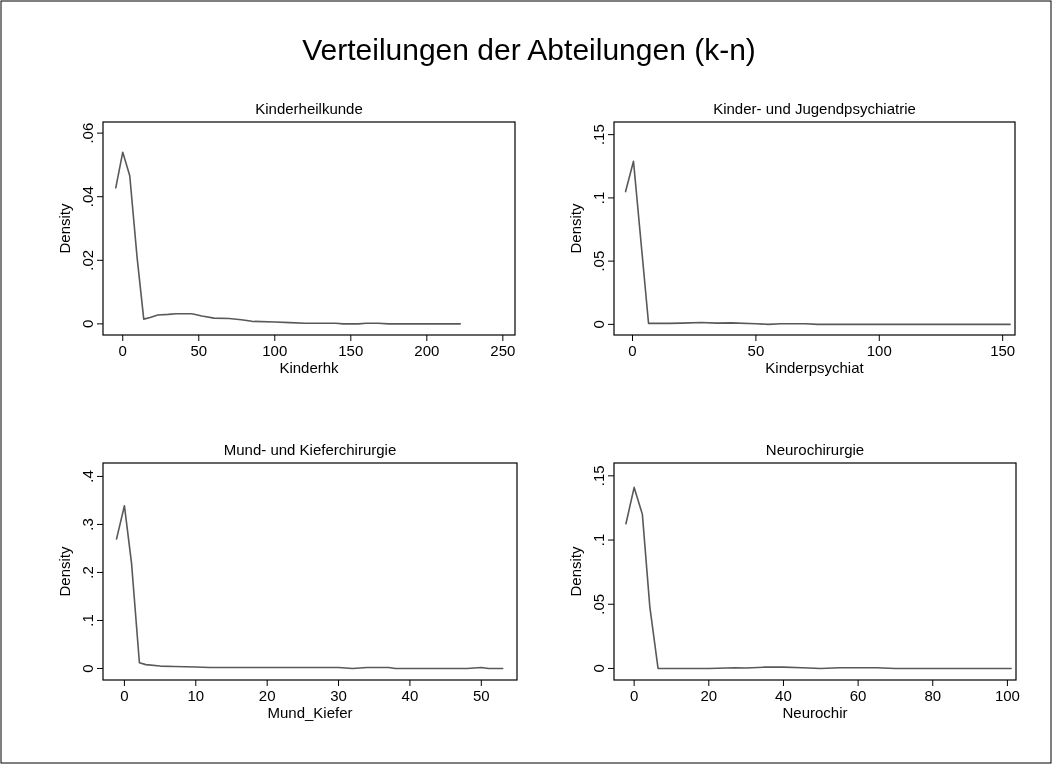 Image resolution: width=1058 pixels, height=772 pixels. I want to click on y-tick-label: .04, so click(87, 197).